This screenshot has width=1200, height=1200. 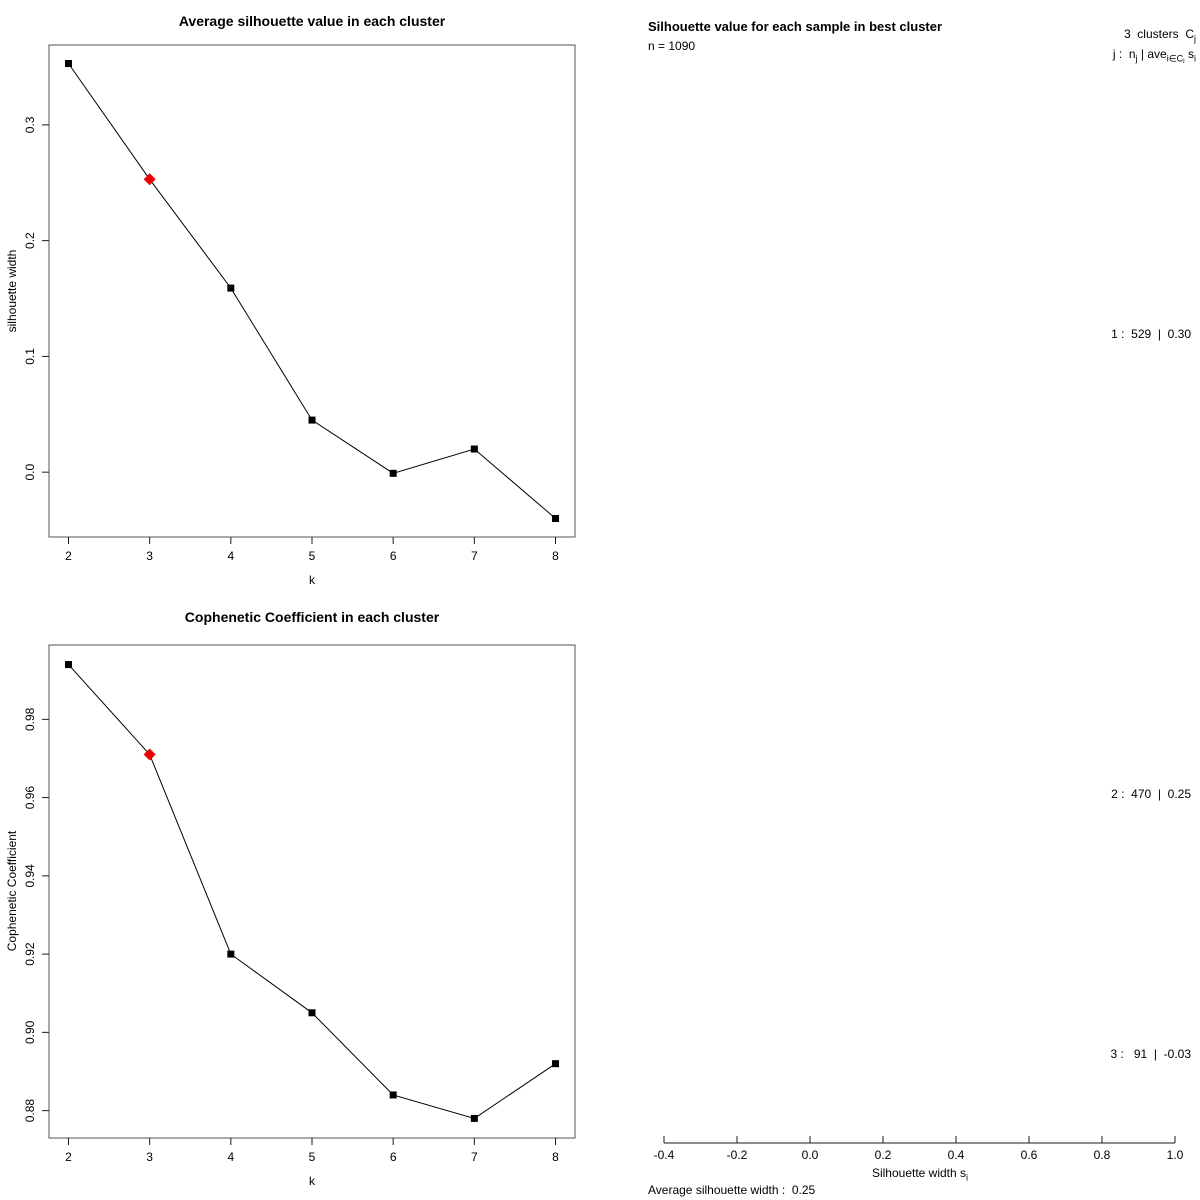 What do you see at coordinates (30, 472) in the screenshot?
I see `y-tick-label: 0.0` at bounding box center [30, 472].